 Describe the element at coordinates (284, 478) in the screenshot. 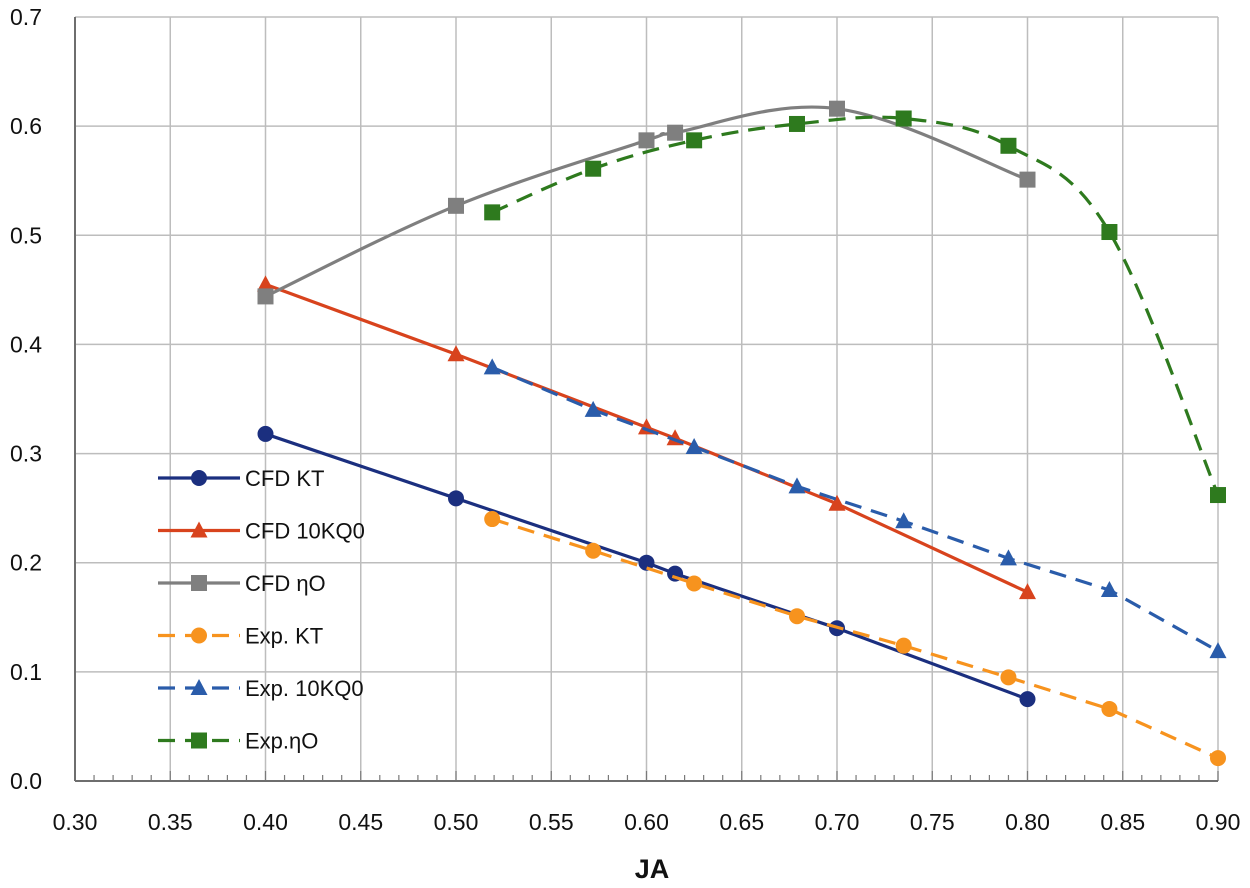

I see `legend-label: CFD KT` at that location.